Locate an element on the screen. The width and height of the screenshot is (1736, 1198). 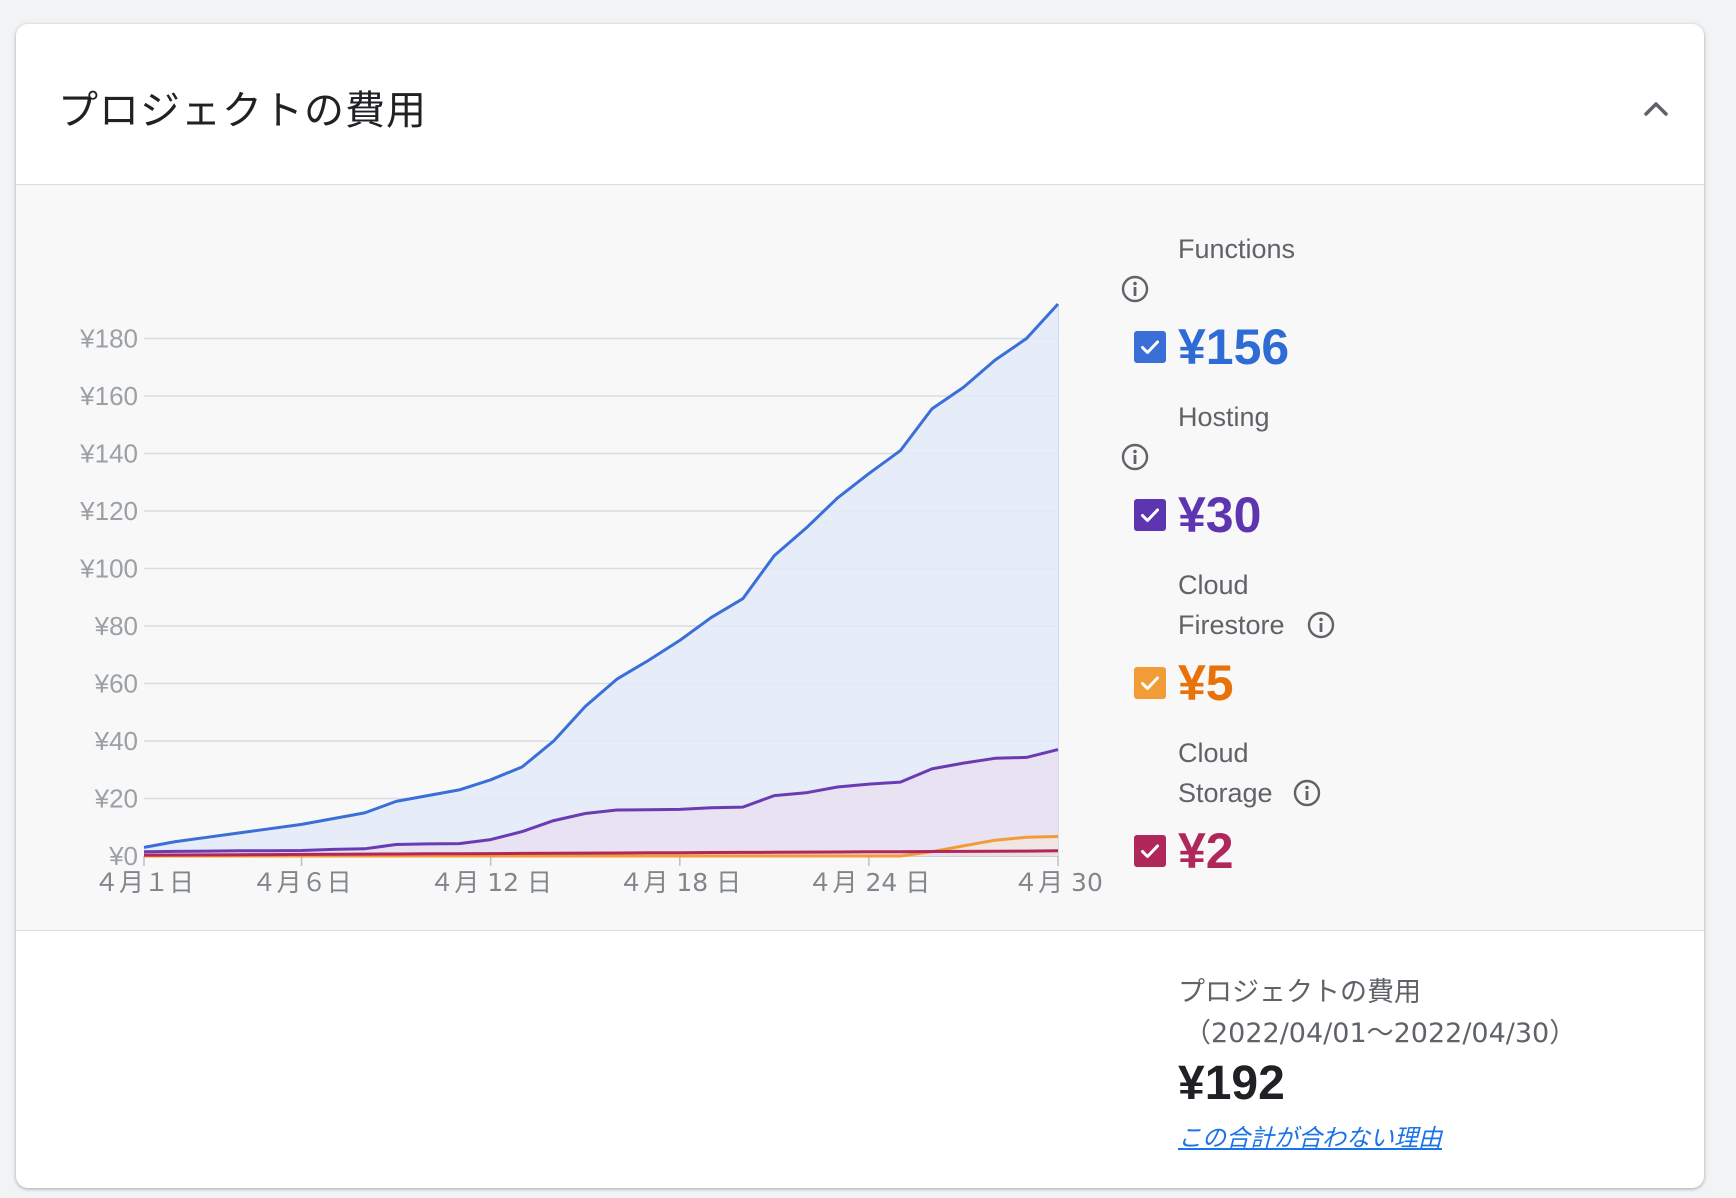
area-hosting is located at coordinates (601, 802).